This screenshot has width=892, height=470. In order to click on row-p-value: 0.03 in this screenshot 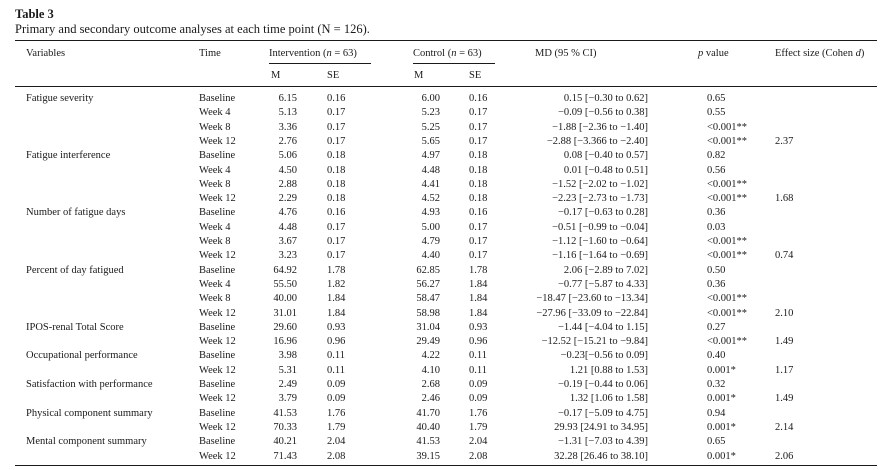, I will do `click(716, 227)`.